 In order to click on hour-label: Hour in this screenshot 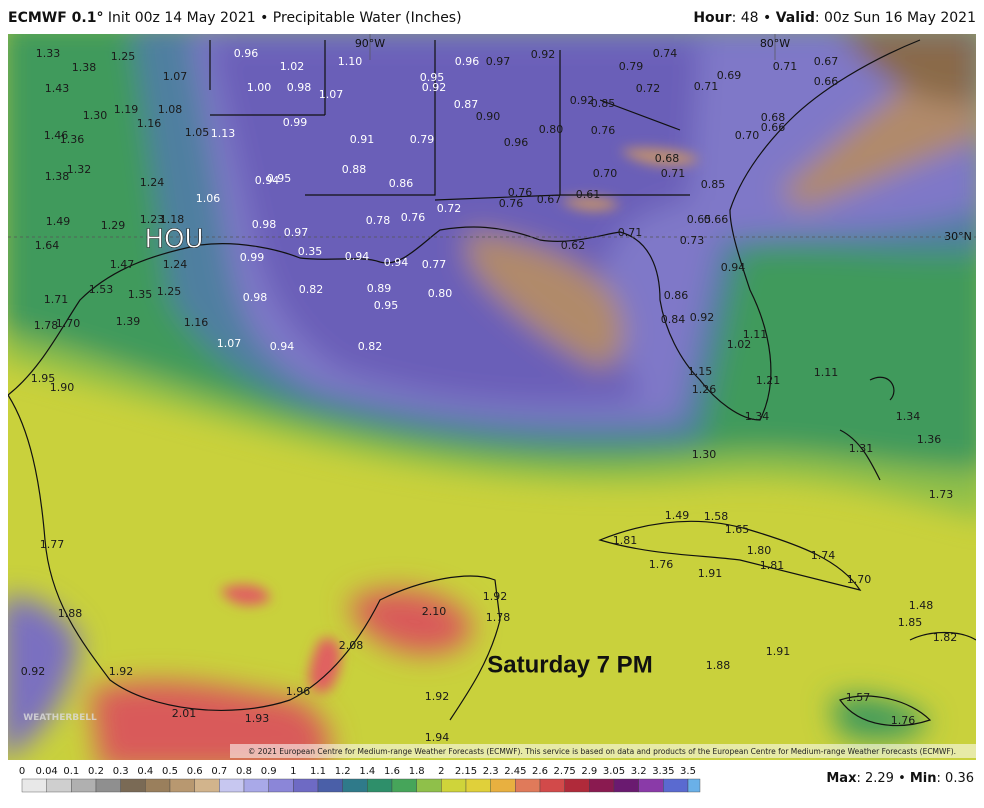, I will do `click(712, 18)`.